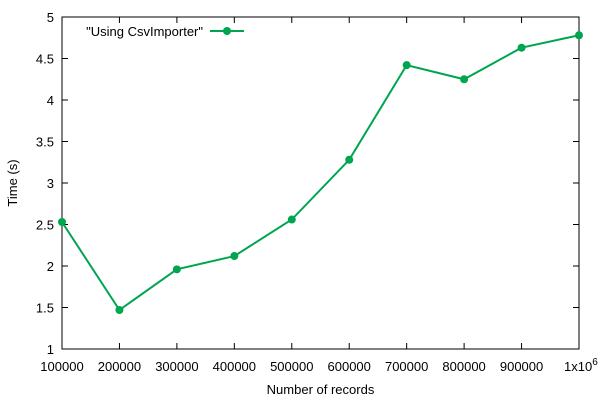 This screenshot has width=600, height=400. What do you see at coordinates (50, 183) in the screenshot?
I see `y-tick-label: 3` at bounding box center [50, 183].